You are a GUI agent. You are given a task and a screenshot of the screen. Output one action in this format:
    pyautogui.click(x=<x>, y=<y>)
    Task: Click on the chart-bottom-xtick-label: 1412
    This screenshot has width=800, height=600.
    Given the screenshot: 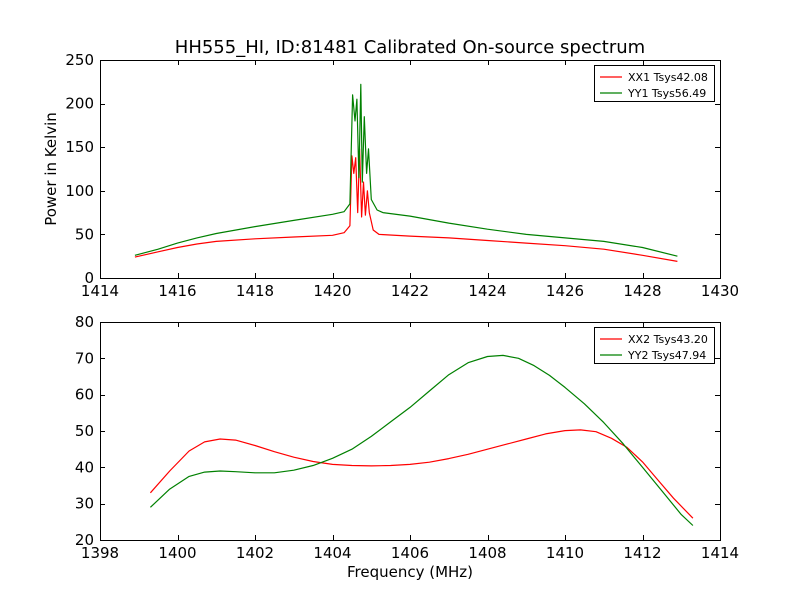 What is the action you would take?
    pyautogui.click(x=642, y=553)
    